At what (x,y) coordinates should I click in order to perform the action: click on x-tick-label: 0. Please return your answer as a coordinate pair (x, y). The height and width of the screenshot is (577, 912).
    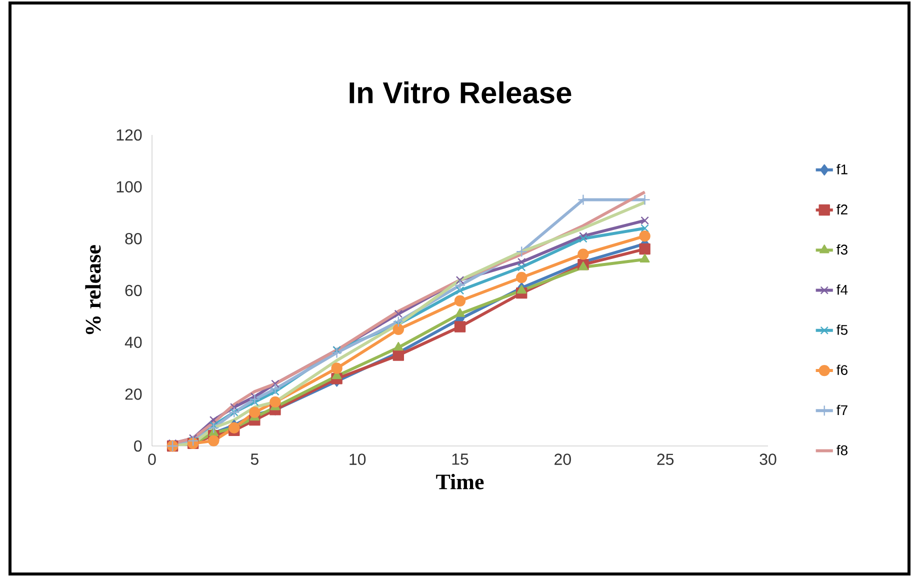
    Looking at the image, I should click on (152, 459).